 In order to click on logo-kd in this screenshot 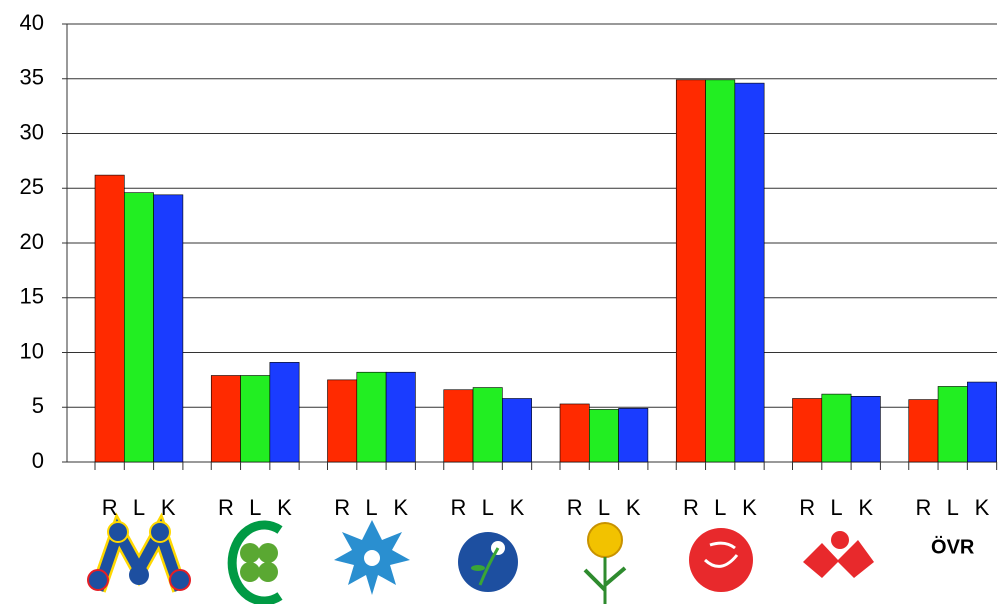, I will do `click(488, 562)`.